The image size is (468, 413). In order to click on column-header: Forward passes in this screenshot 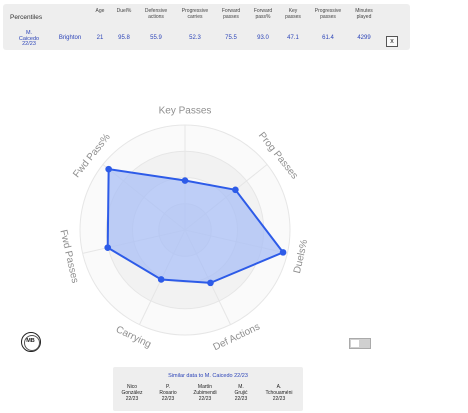, I will do `click(231, 14)`.